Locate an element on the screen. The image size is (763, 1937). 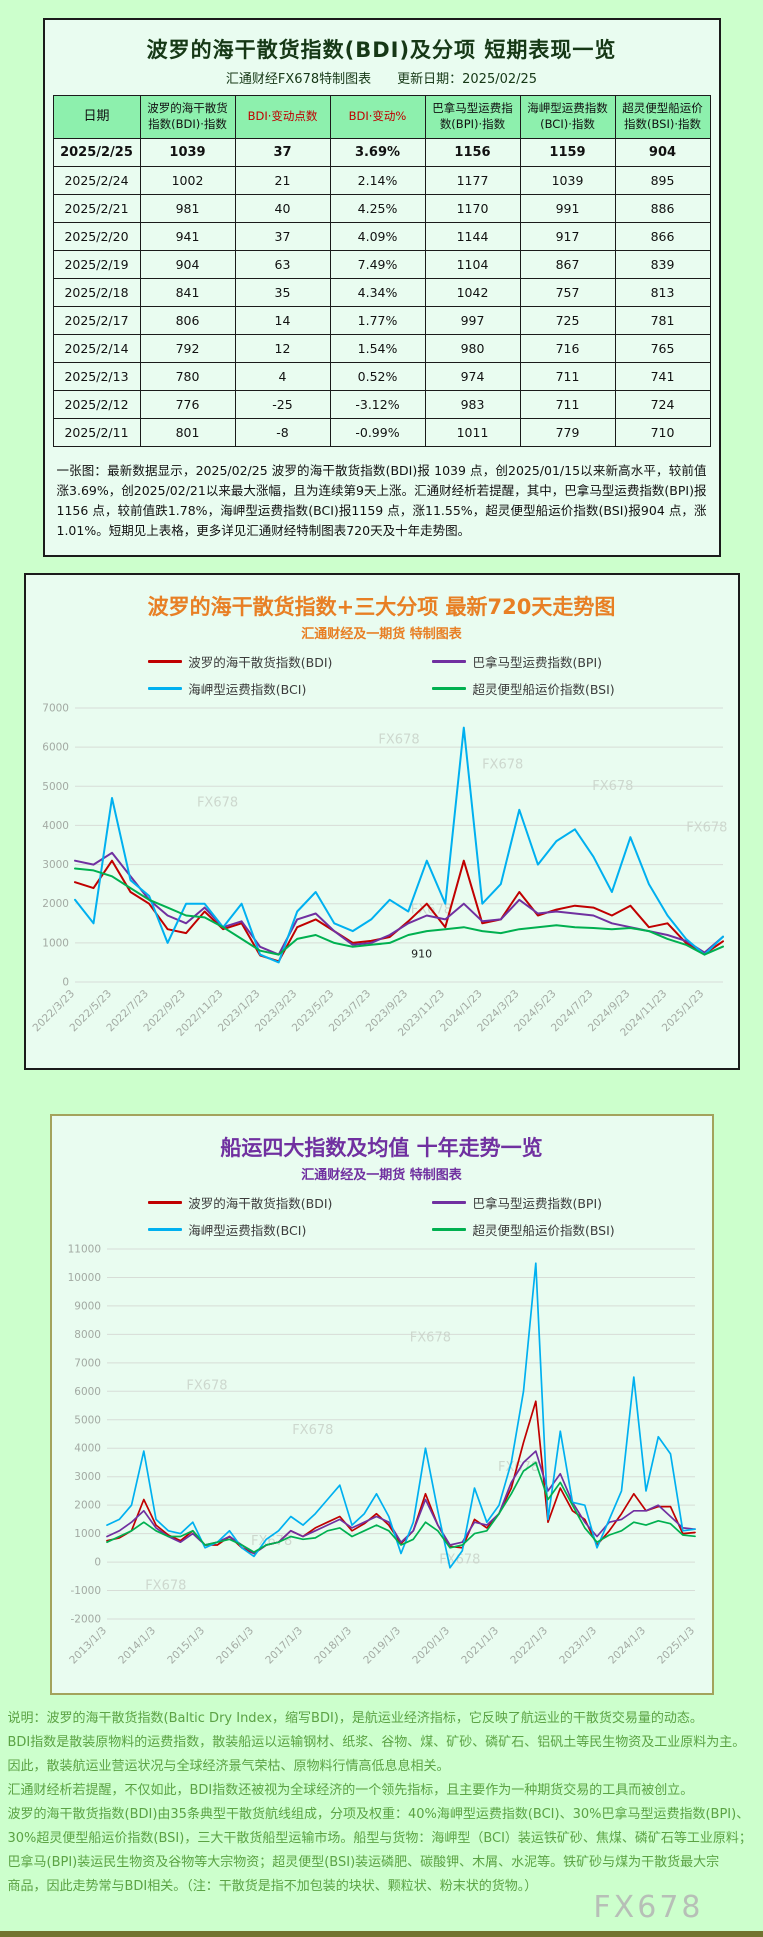
table-cell: 941 is located at coordinates (187, 236).